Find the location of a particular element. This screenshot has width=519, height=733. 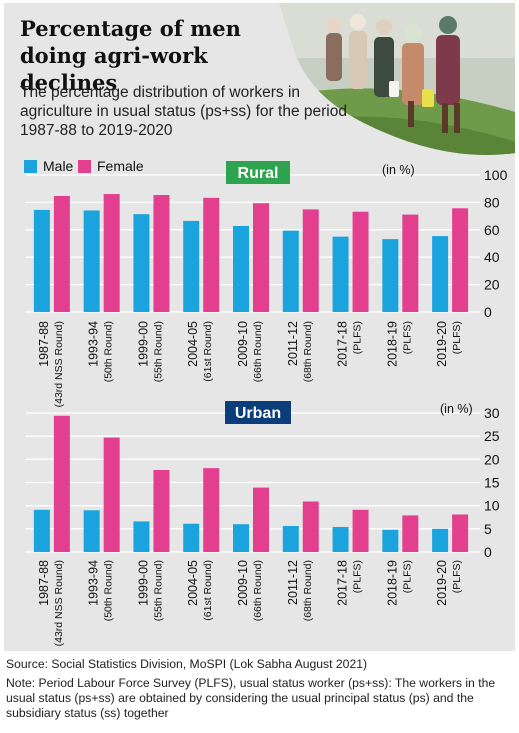

rural-y-tick-label: 100 is located at coordinates (496, 175).